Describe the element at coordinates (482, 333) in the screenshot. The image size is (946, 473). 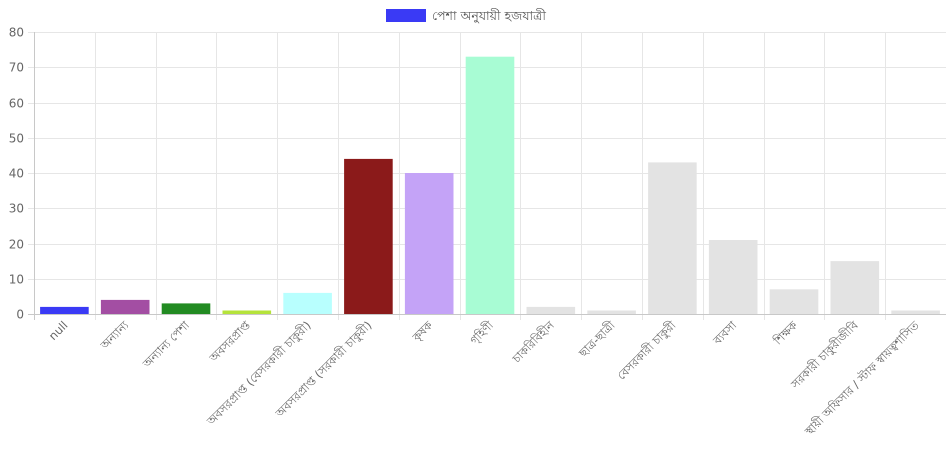
I see `x-tick-label: গৃহিণী` at that location.